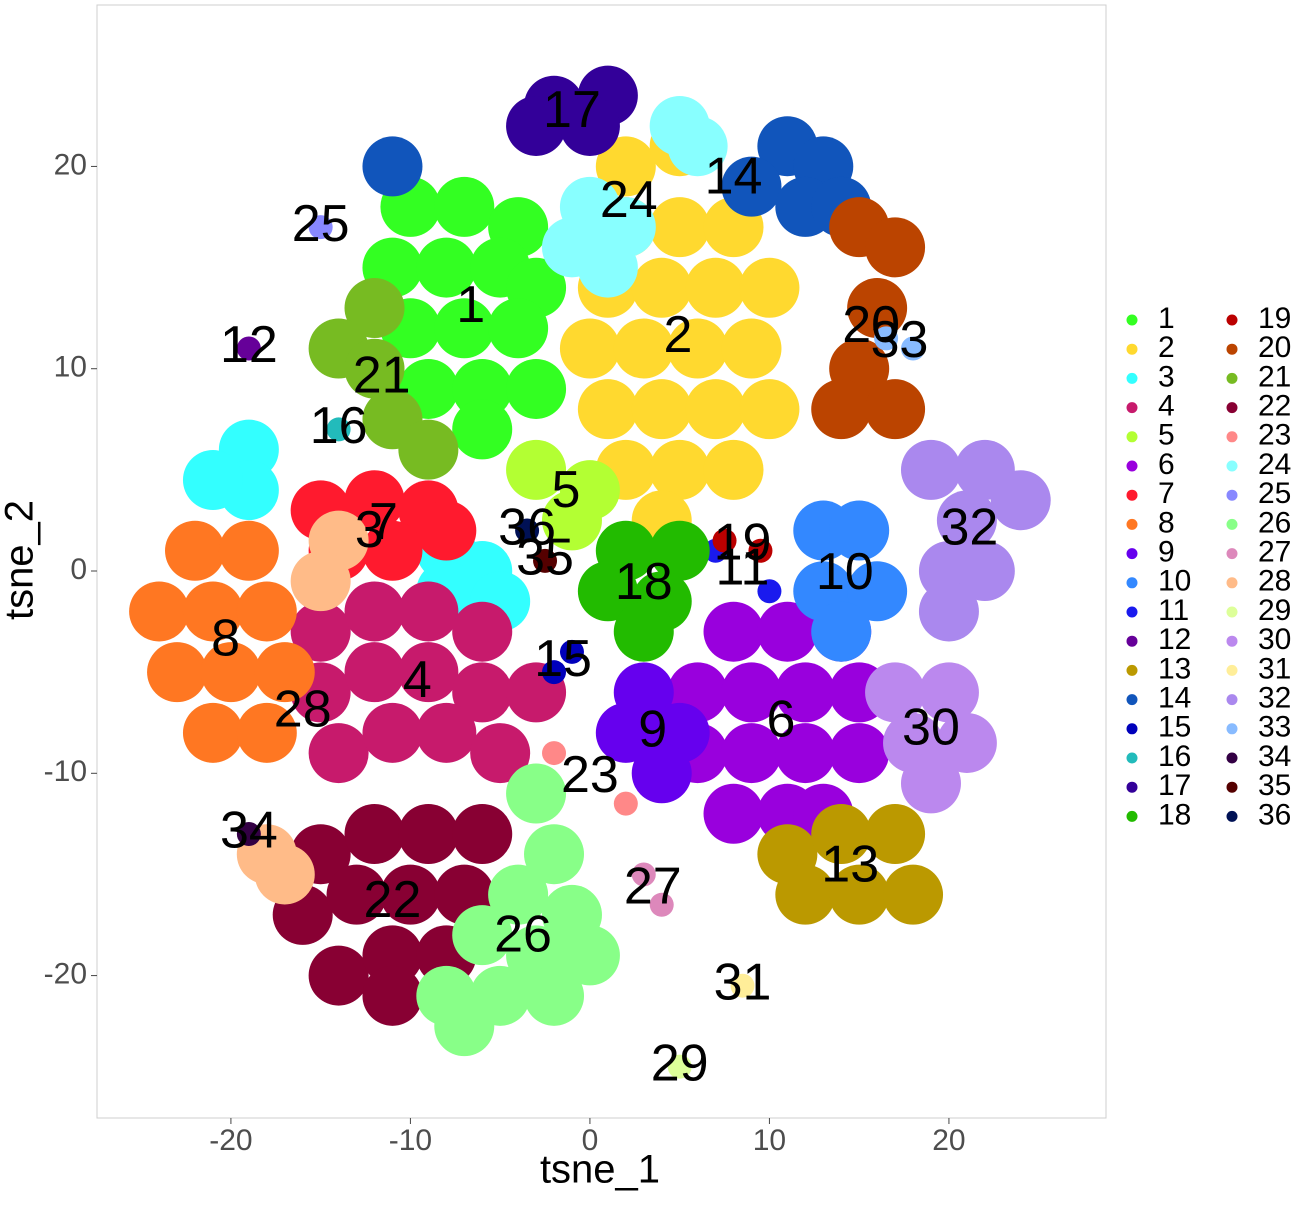 This screenshot has width=1300, height=1205. What do you see at coordinates (1274, 581) in the screenshot?
I see `legend-label: 28` at bounding box center [1274, 581].